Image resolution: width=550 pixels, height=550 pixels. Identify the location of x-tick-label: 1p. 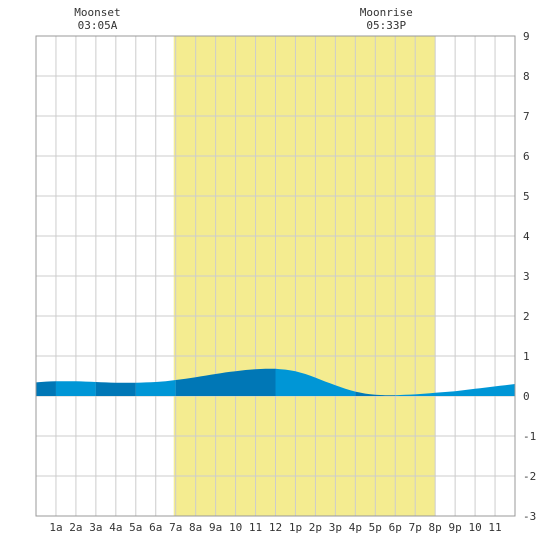
(295, 527).